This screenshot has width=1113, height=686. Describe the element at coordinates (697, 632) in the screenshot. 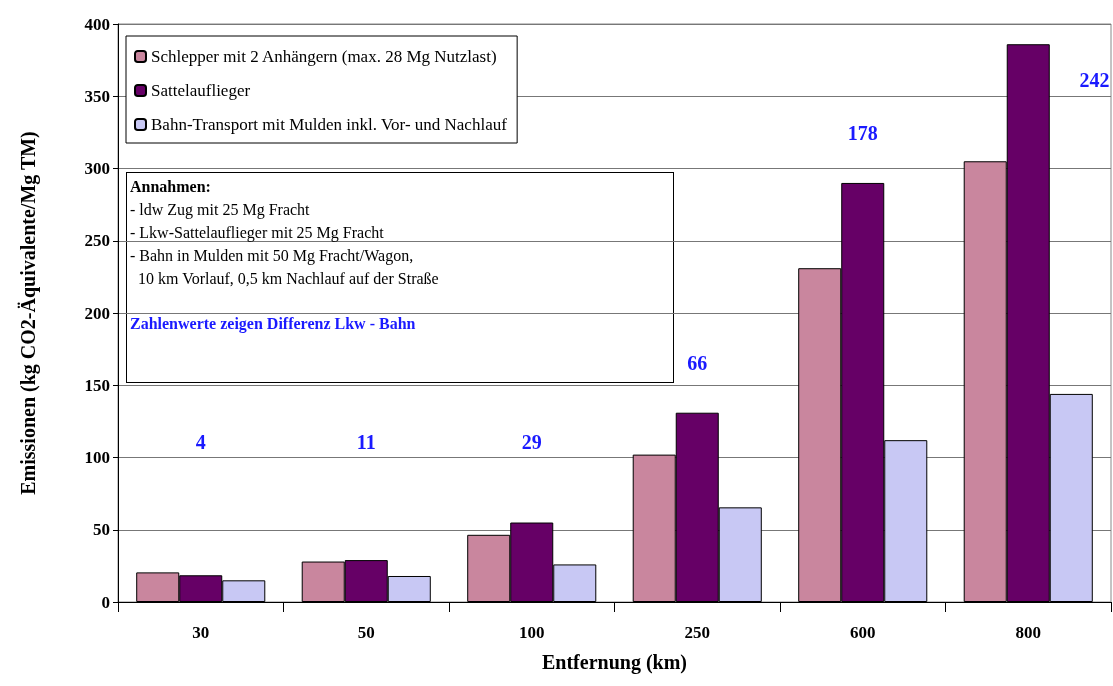

I see `x-tick-label: 250` at that location.